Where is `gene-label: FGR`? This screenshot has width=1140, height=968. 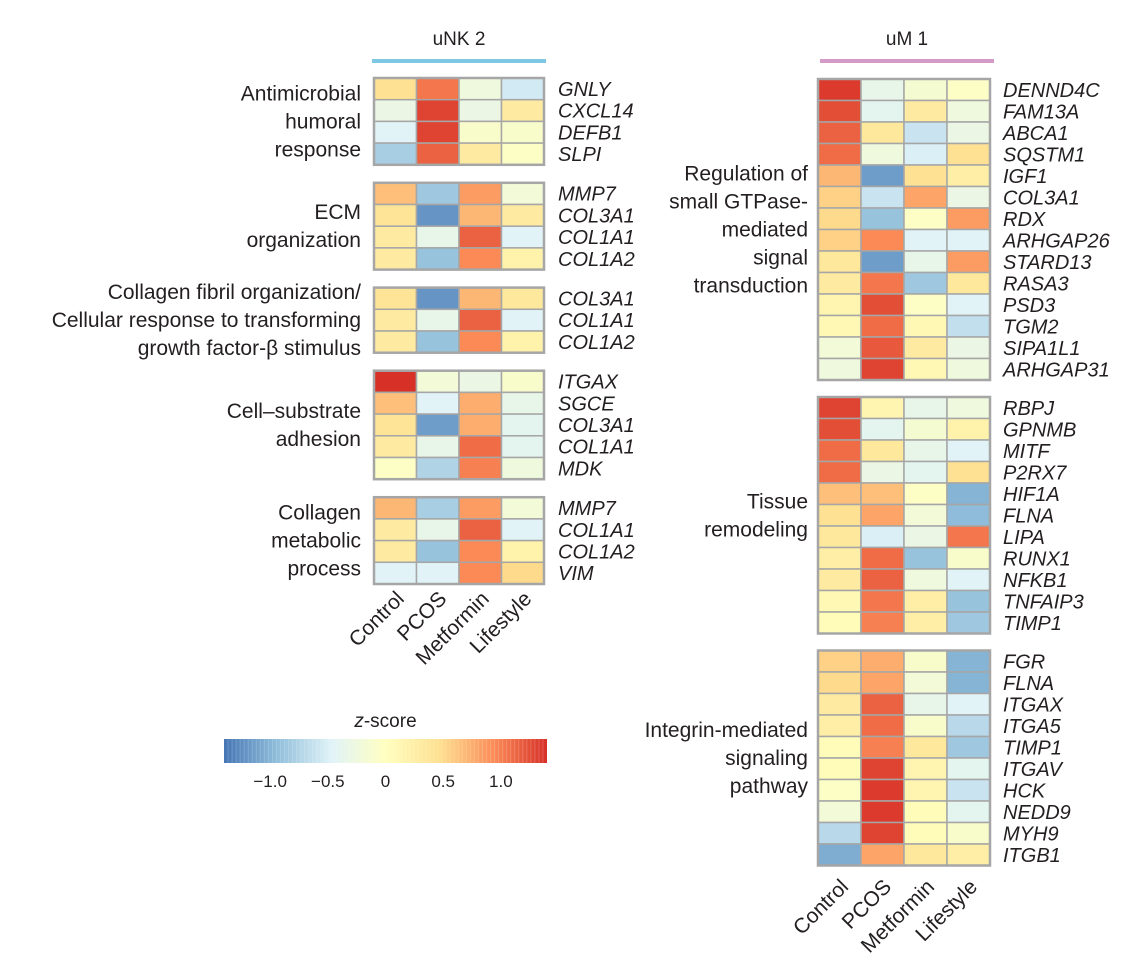 gene-label: FGR is located at coordinates (1024, 662).